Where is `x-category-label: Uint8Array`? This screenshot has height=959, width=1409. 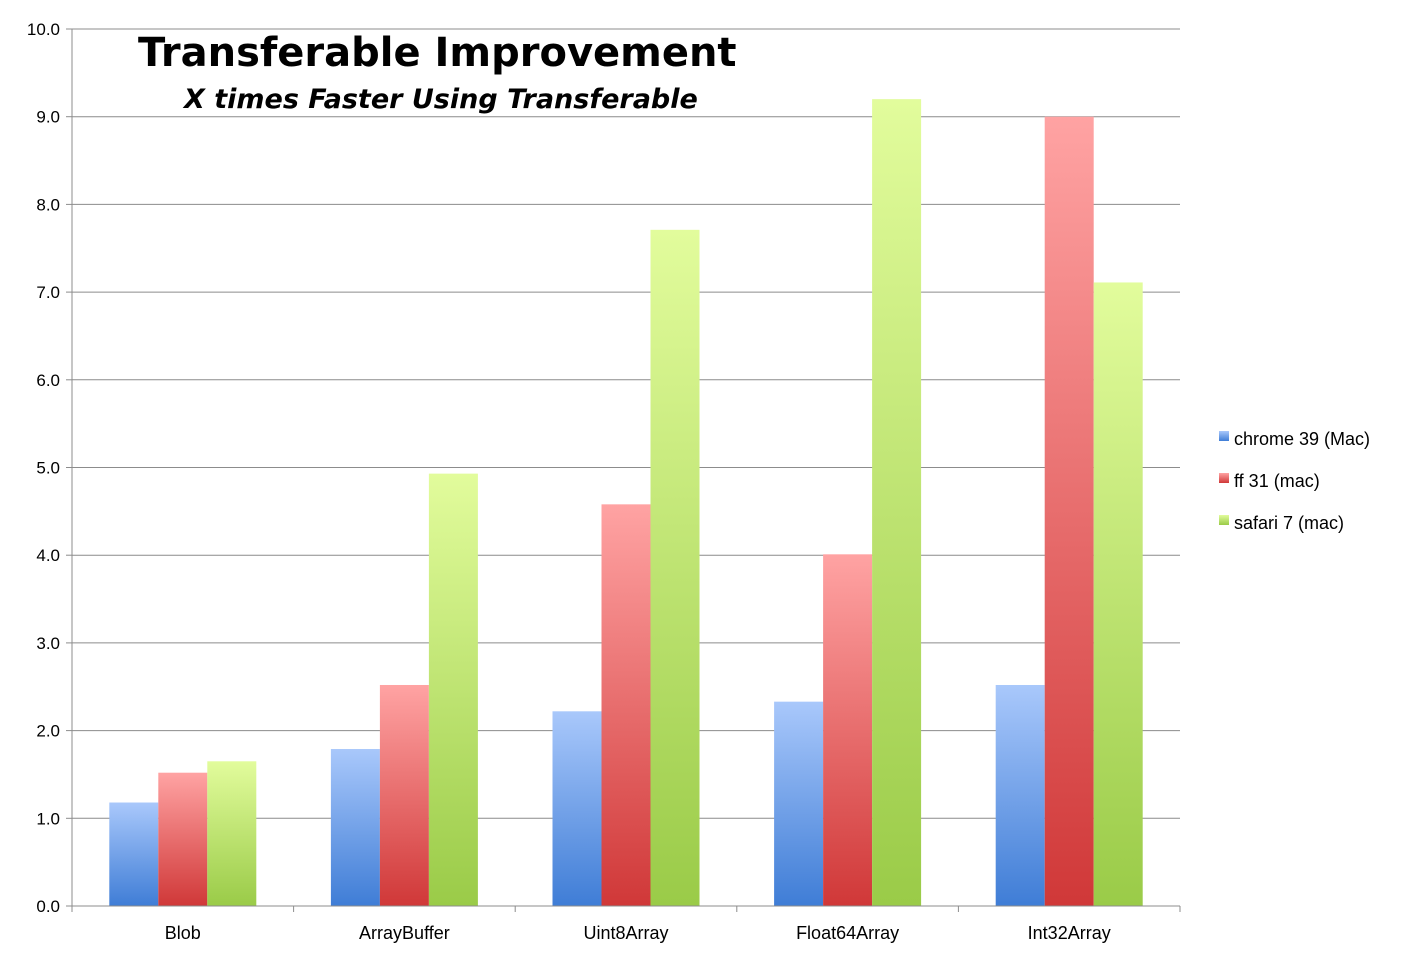
x-category-label: Uint8Array is located at coordinates (625, 933).